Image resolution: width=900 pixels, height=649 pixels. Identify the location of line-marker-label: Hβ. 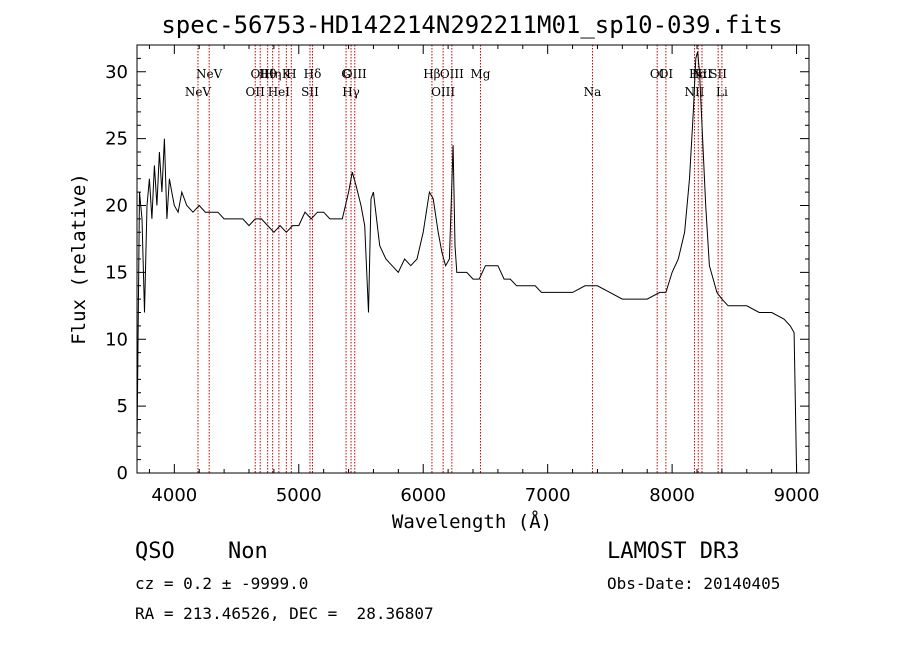
(431, 74).